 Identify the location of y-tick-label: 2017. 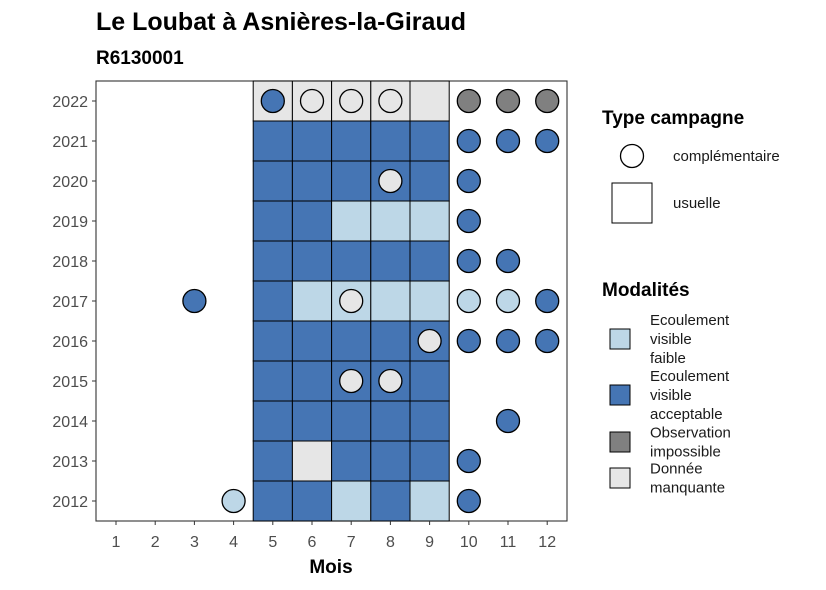
(70, 302).